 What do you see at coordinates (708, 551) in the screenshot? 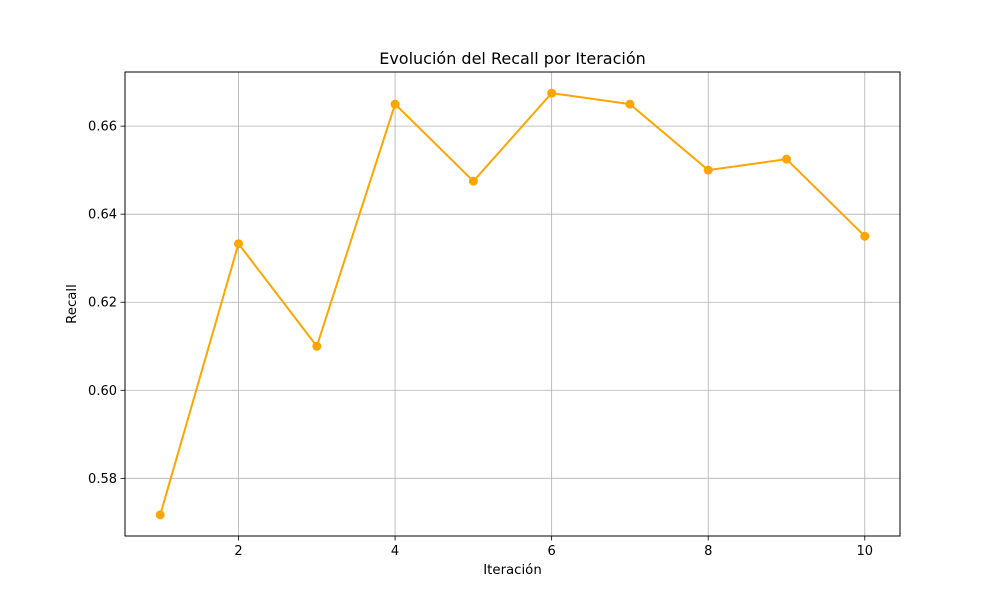
I see `x-tick-label: 8` at bounding box center [708, 551].